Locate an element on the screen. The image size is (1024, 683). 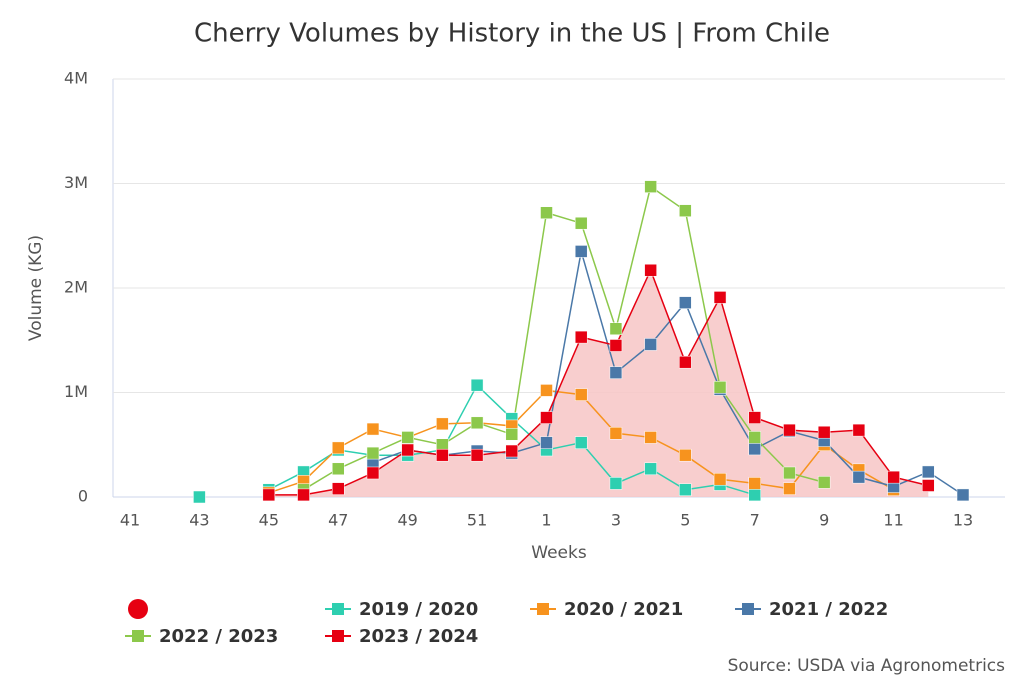
legend-label: 2019 / 2020 is located at coordinates (418, 609).